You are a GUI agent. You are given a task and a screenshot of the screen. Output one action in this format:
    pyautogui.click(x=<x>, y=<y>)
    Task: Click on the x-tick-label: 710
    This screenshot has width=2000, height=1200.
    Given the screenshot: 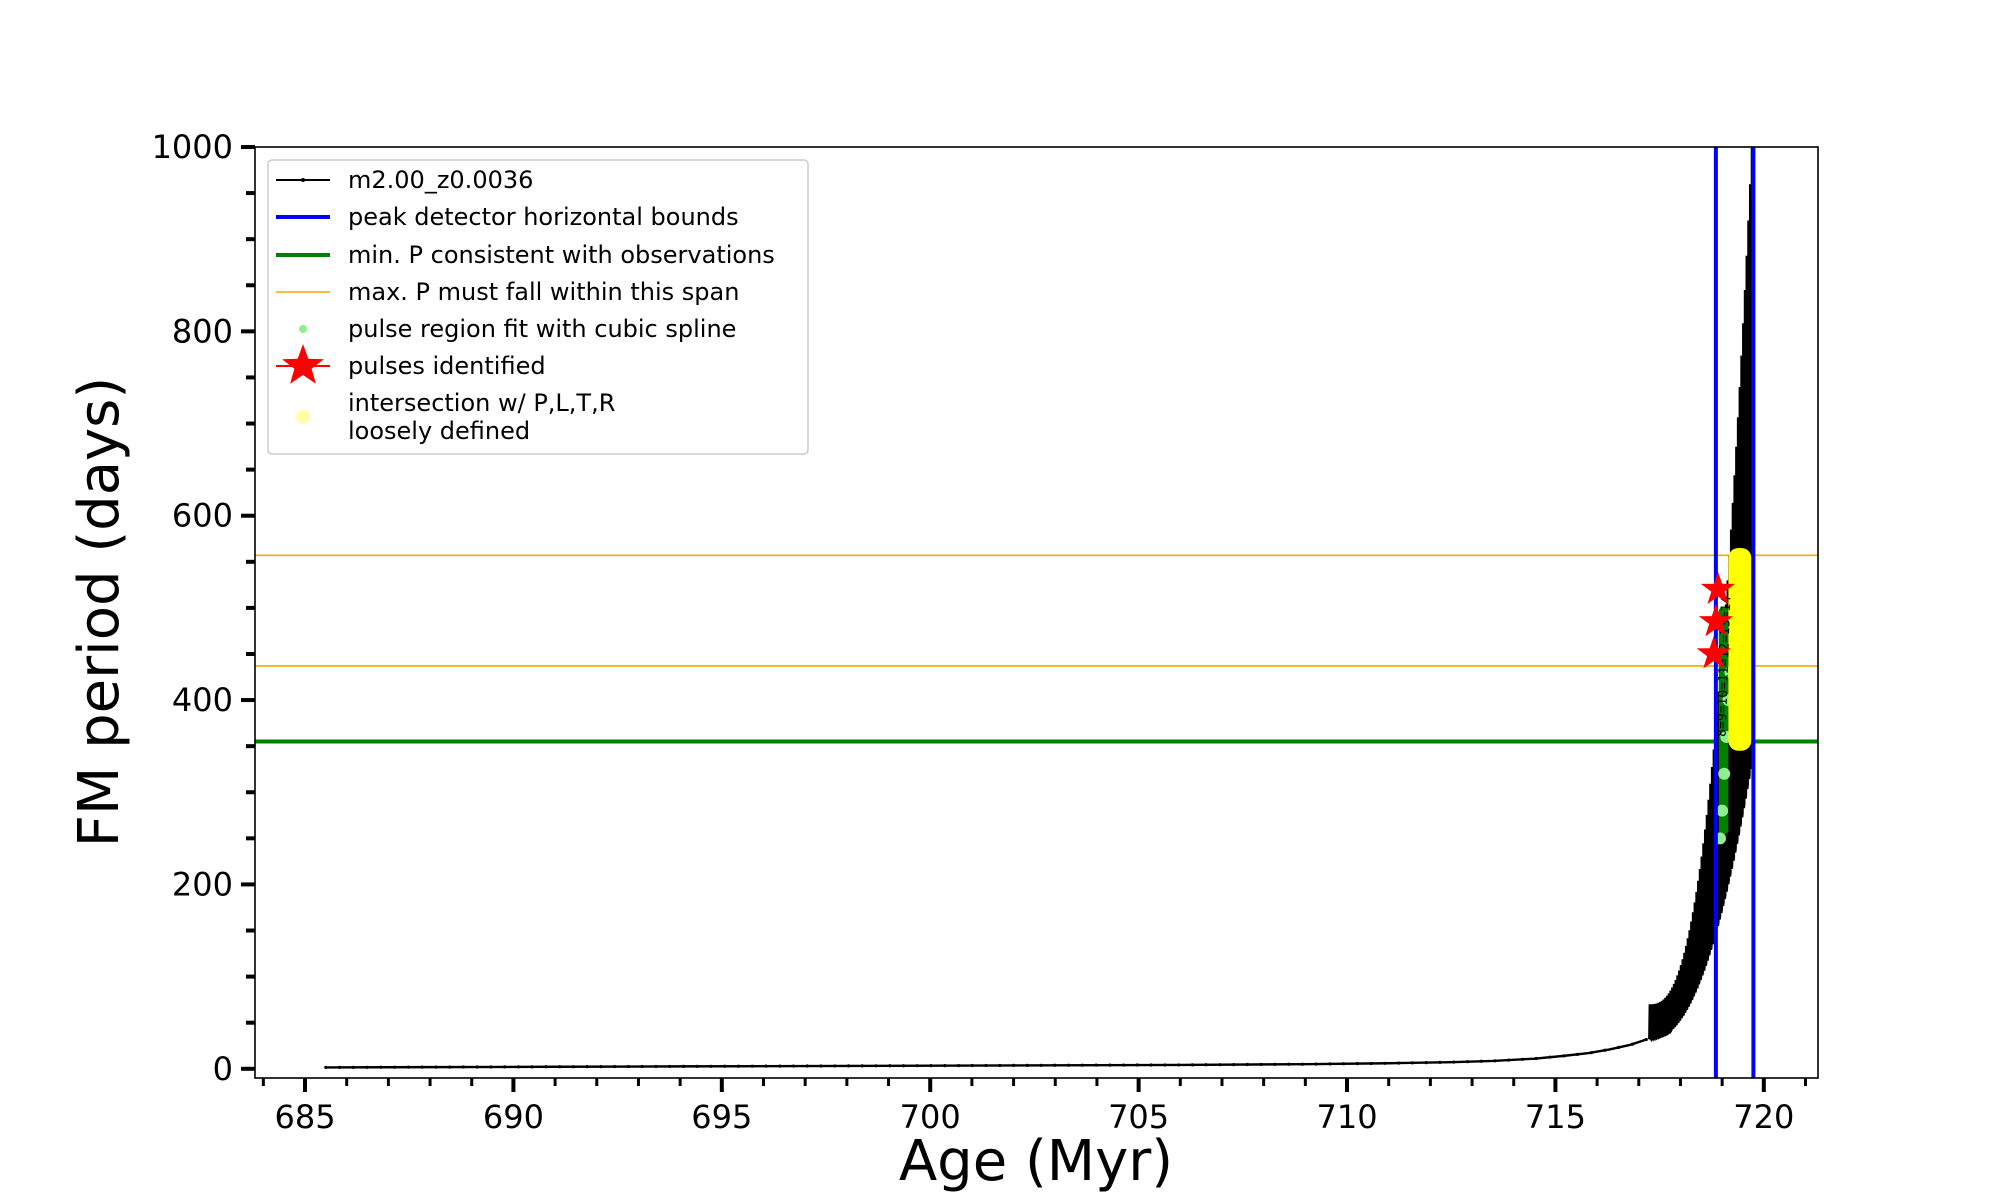 What is the action you would take?
    pyautogui.click(x=1346, y=1117)
    